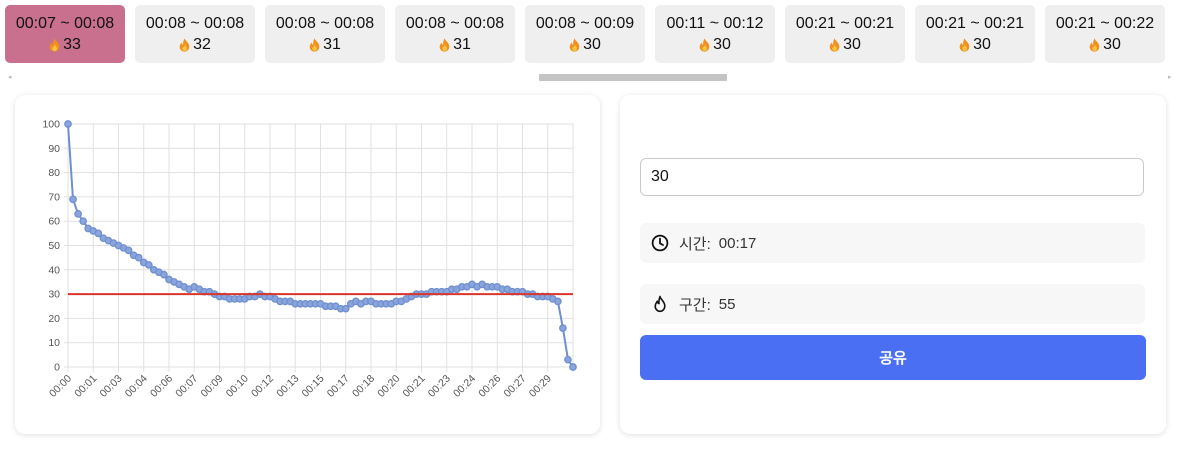  What do you see at coordinates (439, 386) in the screenshot?
I see `x-tick-label: 00:23` at bounding box center [439, 386].